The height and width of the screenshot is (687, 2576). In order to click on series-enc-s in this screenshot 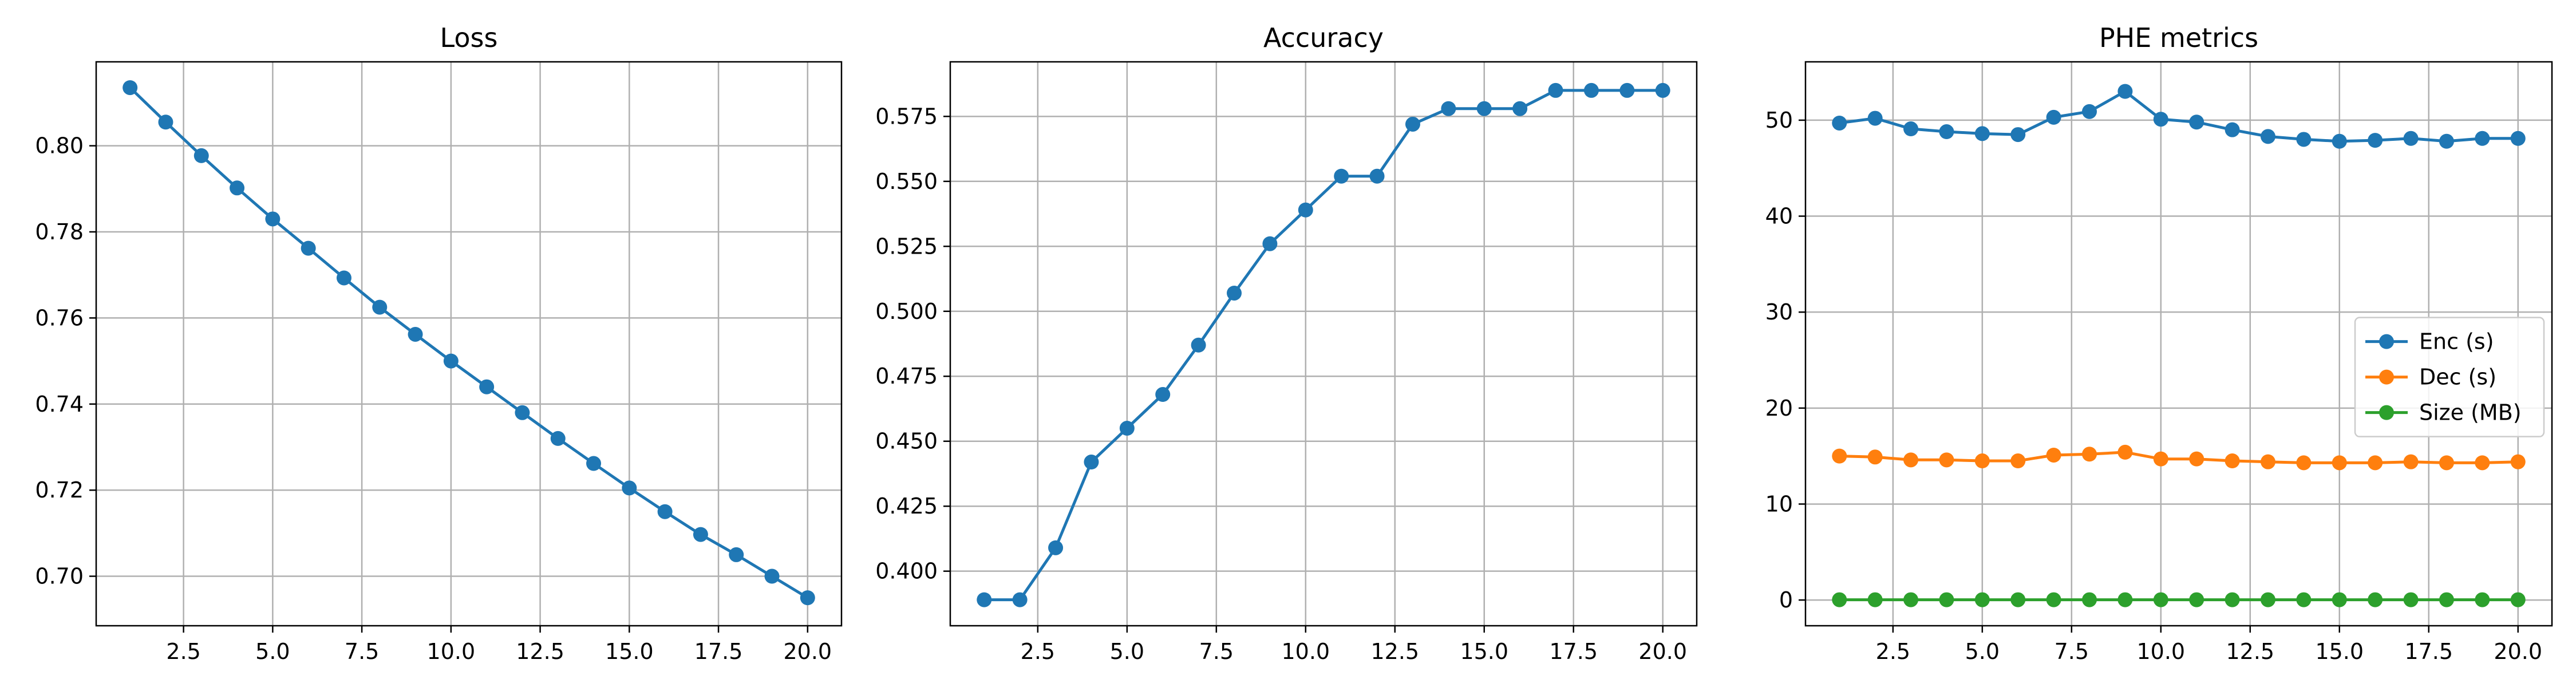, I will do `click(2179, 116)`.